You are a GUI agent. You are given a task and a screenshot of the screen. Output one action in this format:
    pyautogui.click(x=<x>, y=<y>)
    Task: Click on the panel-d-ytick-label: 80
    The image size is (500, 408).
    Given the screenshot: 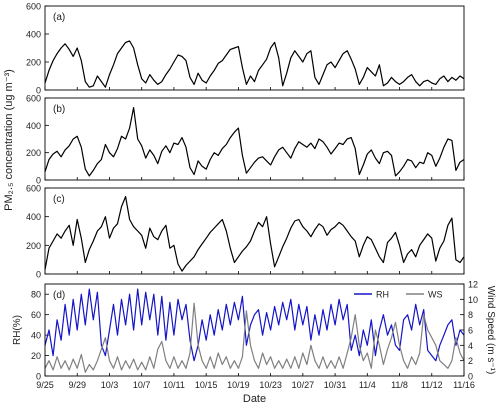 What is the action you would take?
    pyautogui.click(x=36, y=295)
    